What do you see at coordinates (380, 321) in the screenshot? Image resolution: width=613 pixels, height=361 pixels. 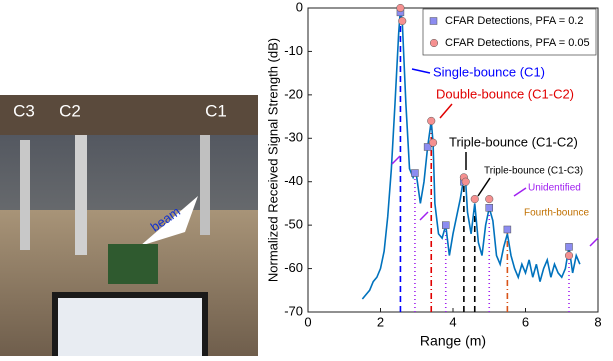 I see `x-tick-label: 2` at bounding box center [380, 321].